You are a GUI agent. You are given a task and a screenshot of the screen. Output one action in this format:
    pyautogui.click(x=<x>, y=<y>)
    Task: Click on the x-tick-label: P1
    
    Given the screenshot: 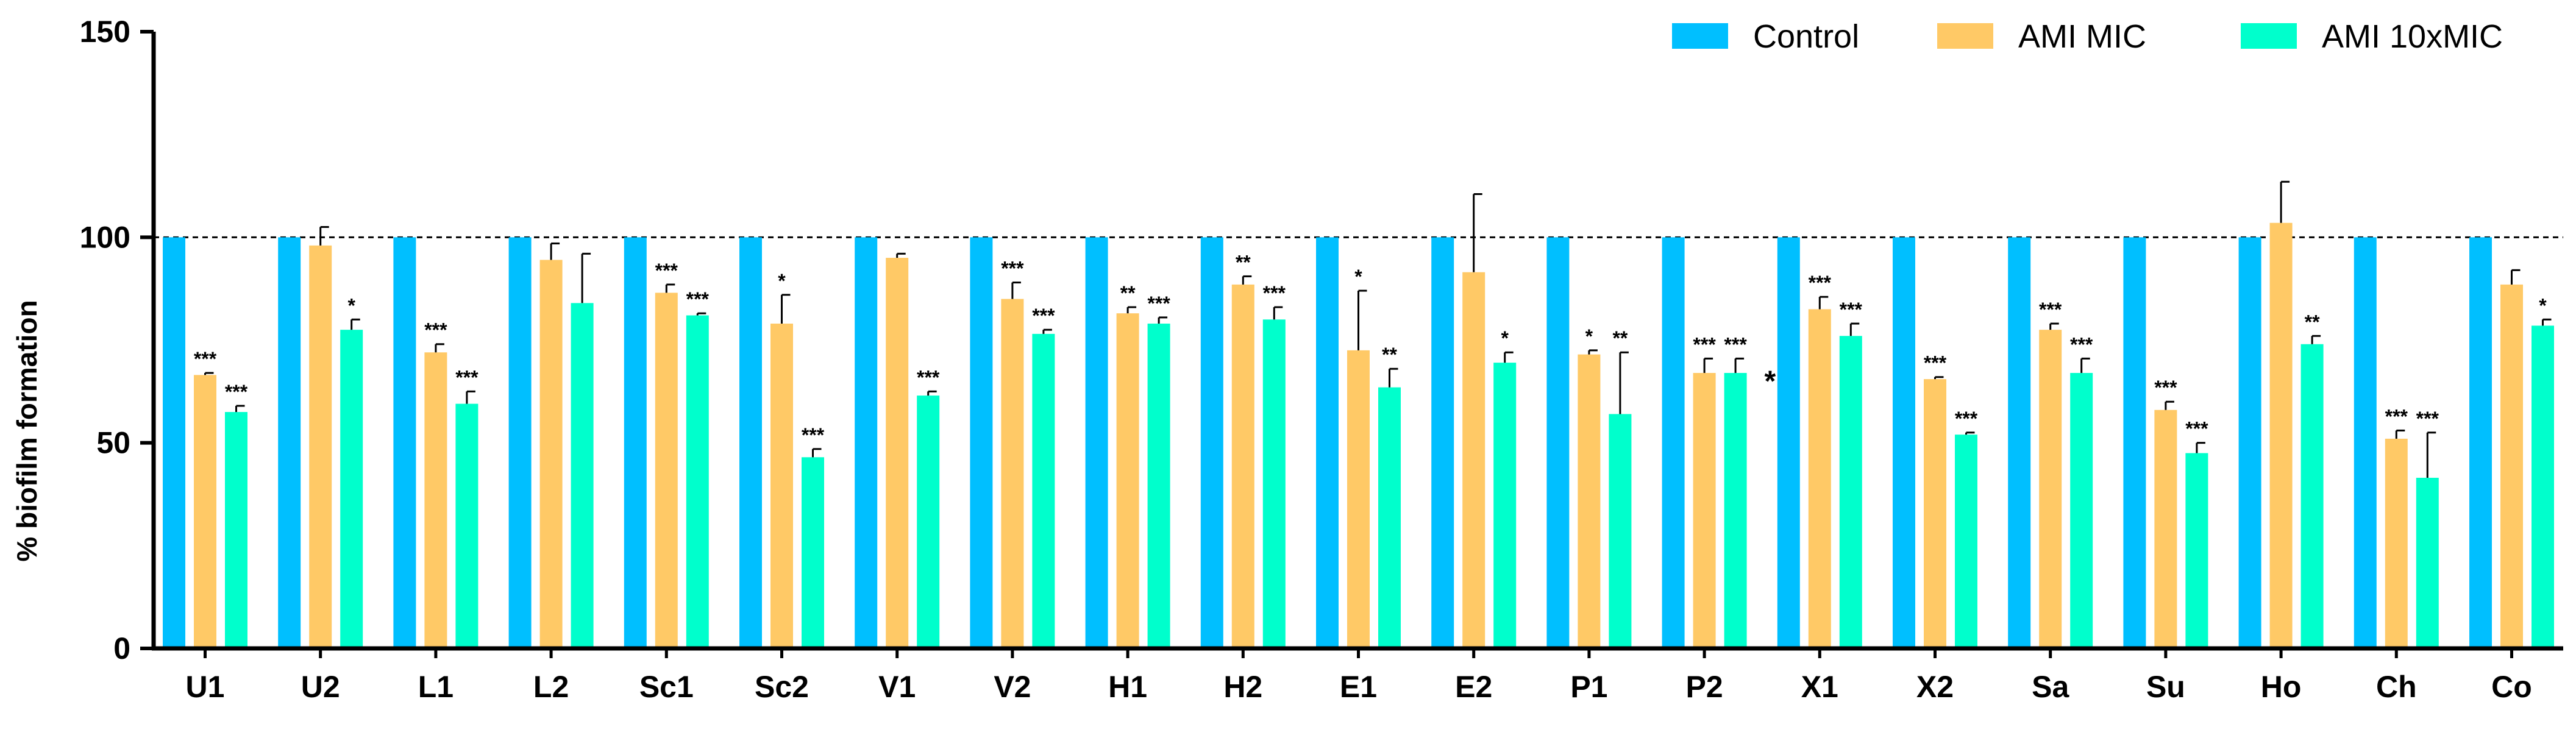 What is the action you would take?
    pyautogui.click(x=1588, y=687)
    